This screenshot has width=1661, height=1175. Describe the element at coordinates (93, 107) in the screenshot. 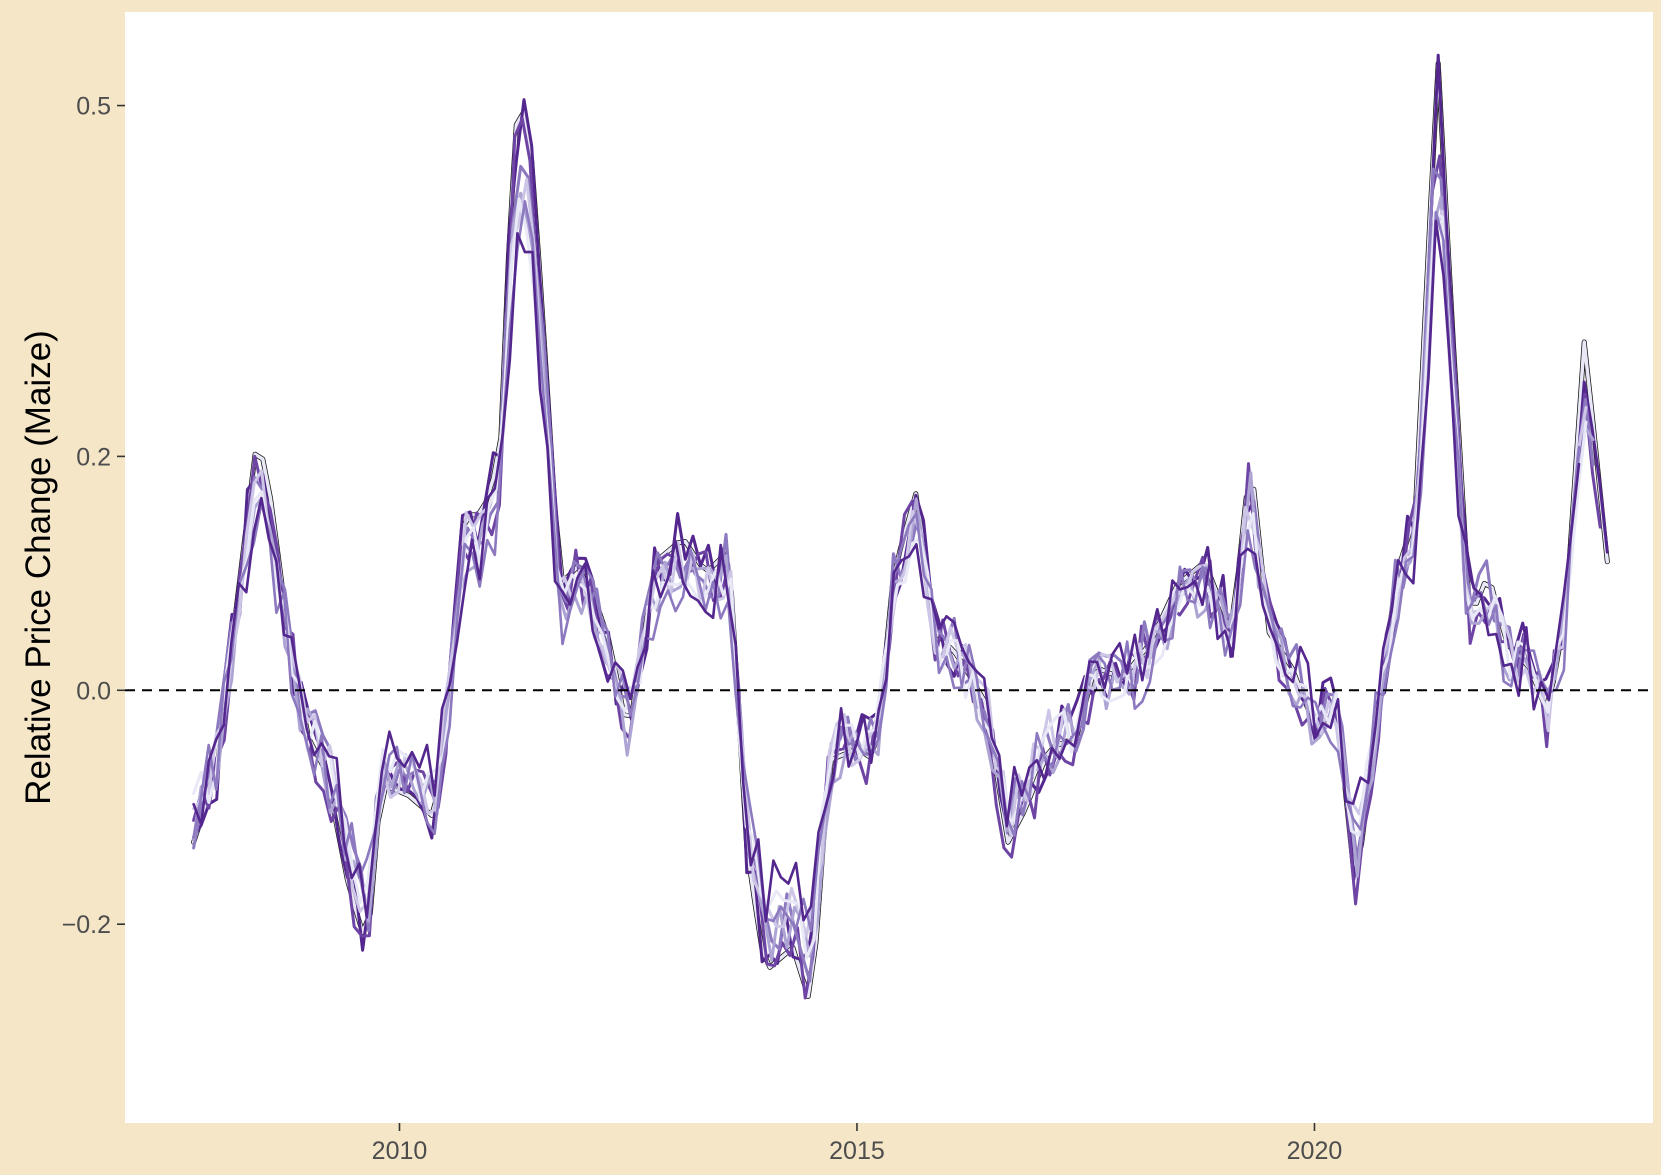

I see `y-tick-label: 0.5` at that location.